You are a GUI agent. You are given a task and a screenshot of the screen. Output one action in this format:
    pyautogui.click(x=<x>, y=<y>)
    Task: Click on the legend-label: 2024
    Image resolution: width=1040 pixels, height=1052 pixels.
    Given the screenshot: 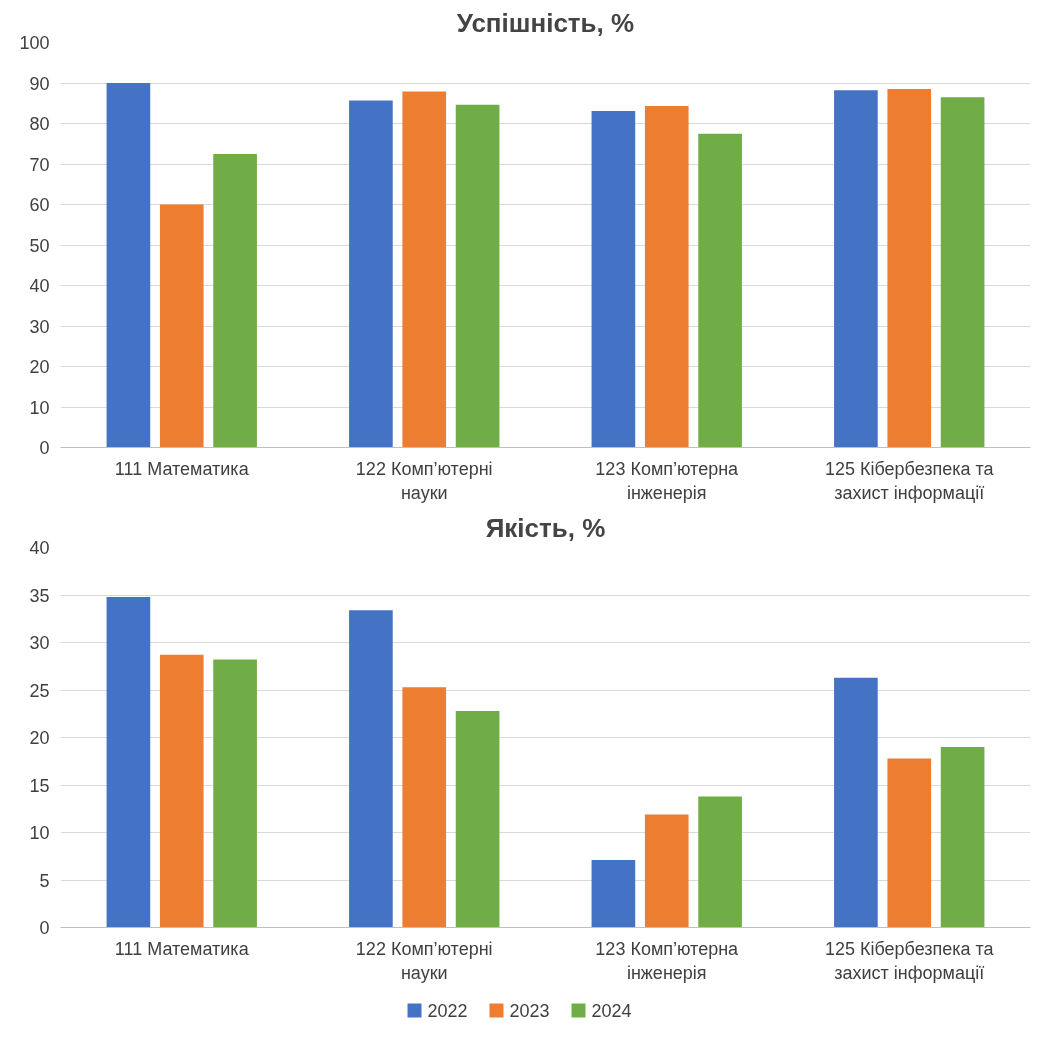 What is the action you would take?
    pyautogui.click(x=611, y=1011)
    